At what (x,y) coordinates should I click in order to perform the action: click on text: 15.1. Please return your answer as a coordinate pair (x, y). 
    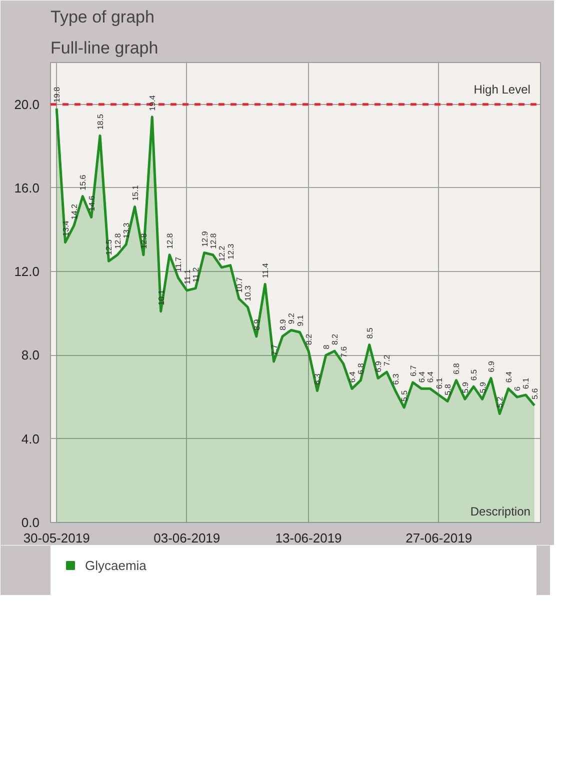
    Looking at the image, I should click on (135, 193).